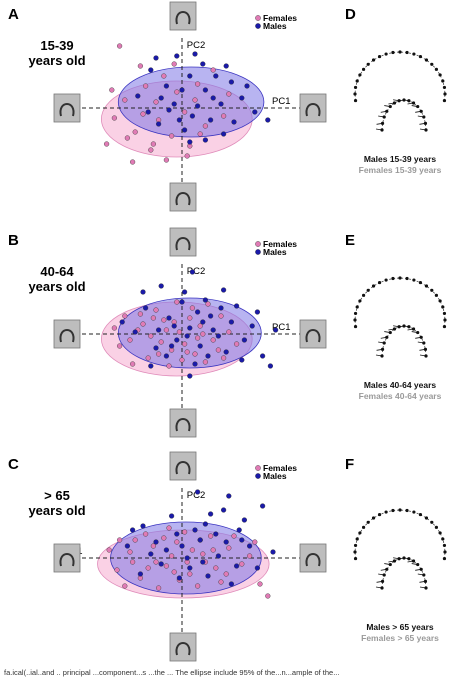 This screenshot has width=474, height=679. What do you see at coordinates (56, 60) in the screenshot?
I see `age-group-line2: years old` at bounding box center [56, 60].